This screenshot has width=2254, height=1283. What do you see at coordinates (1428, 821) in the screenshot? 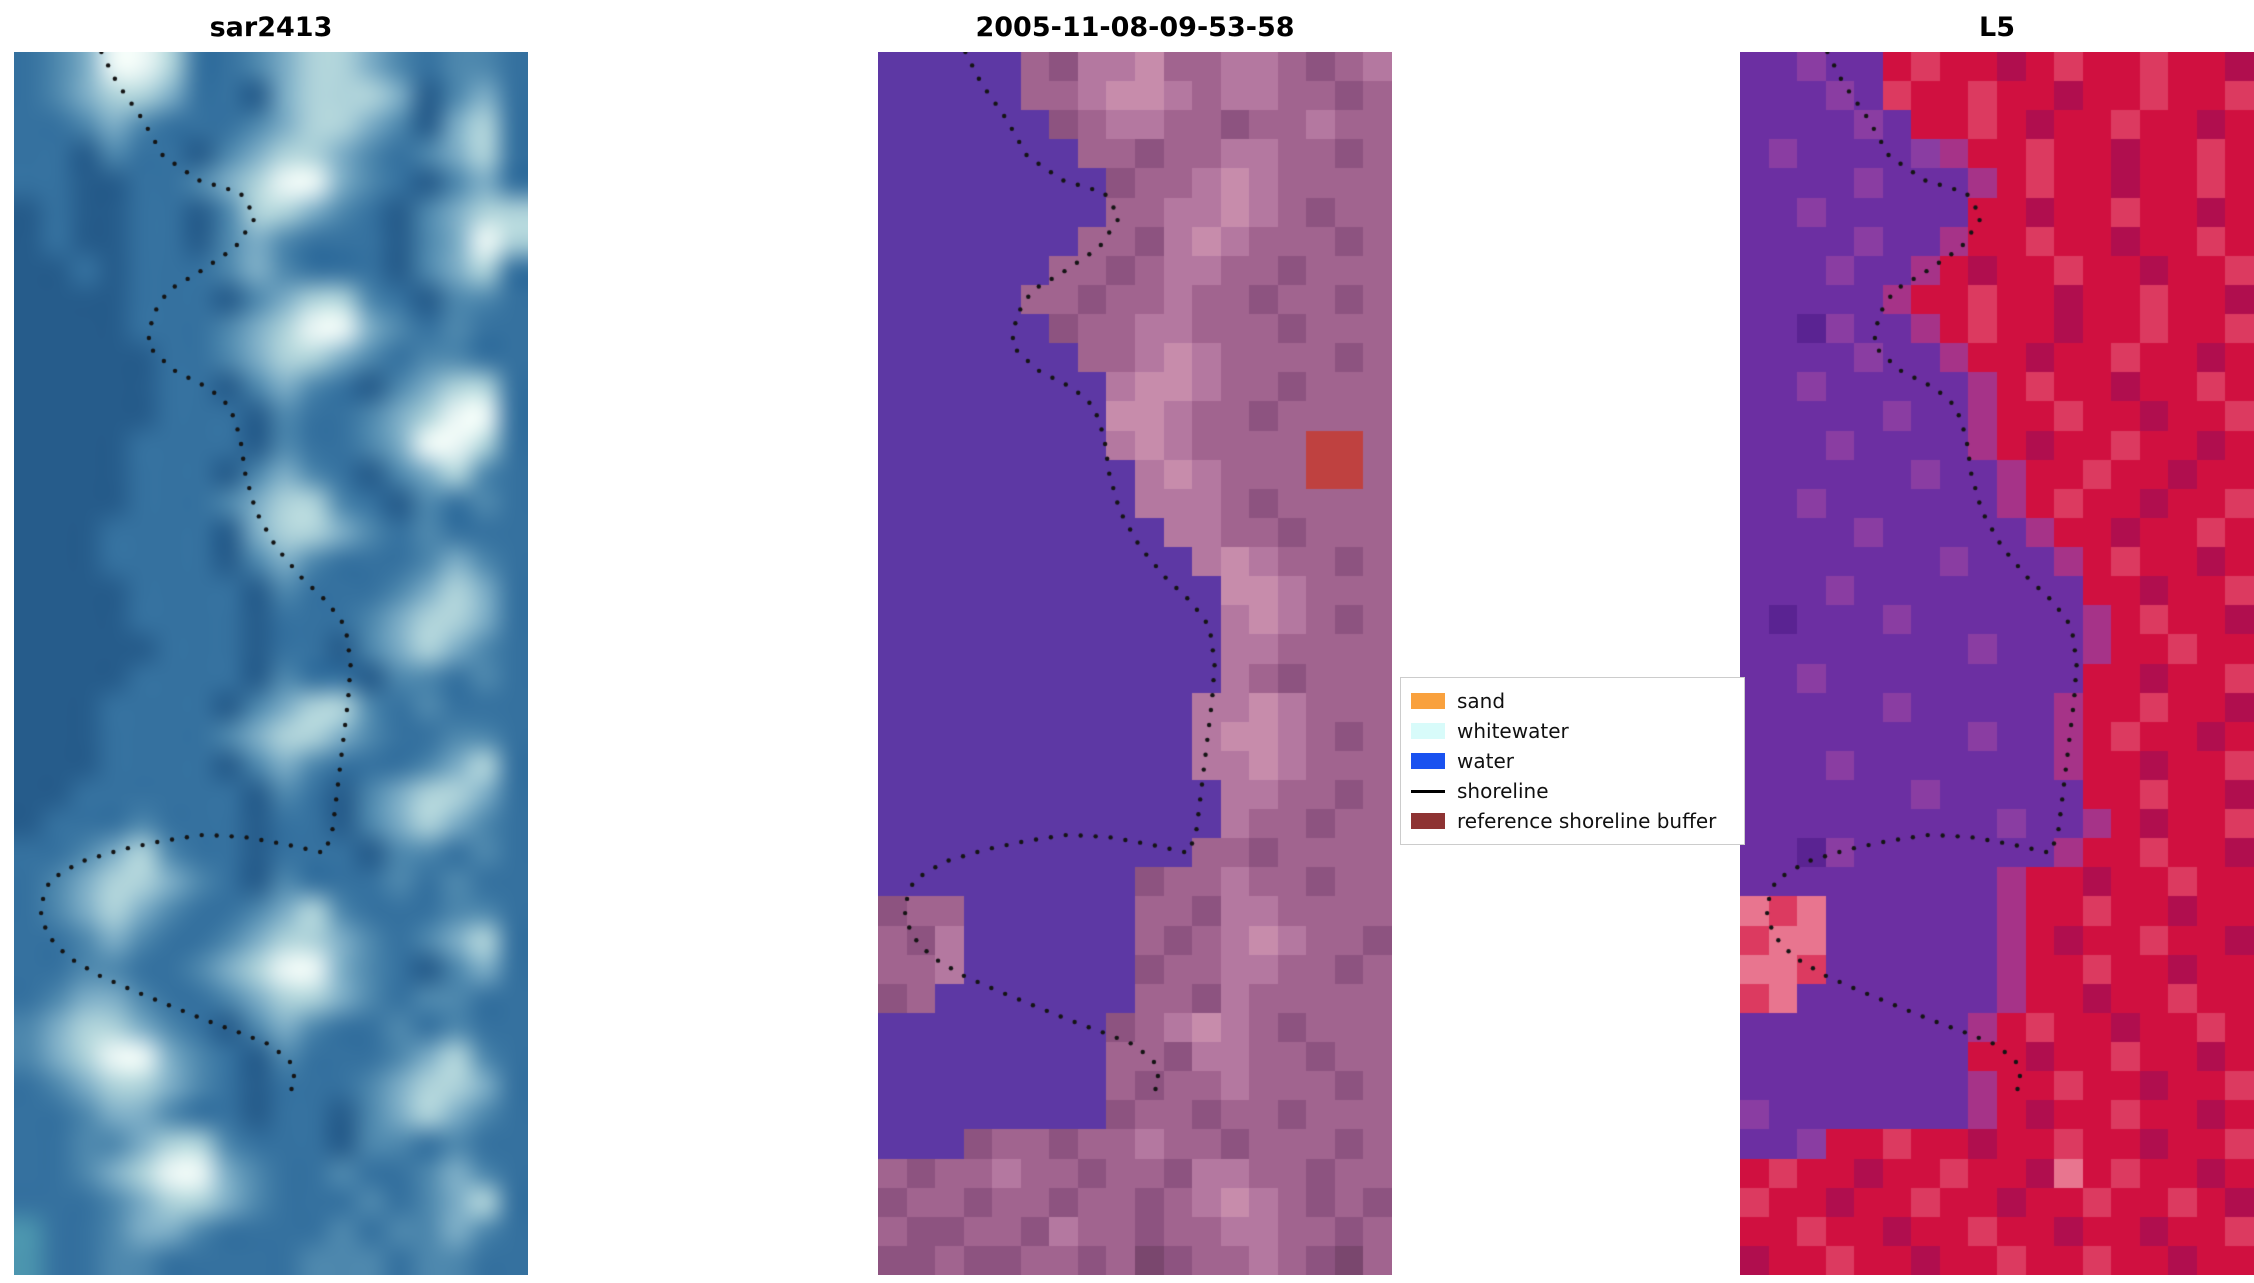
I see `reference-buffer-swatch-icon` at bounding box center [1428, 821].